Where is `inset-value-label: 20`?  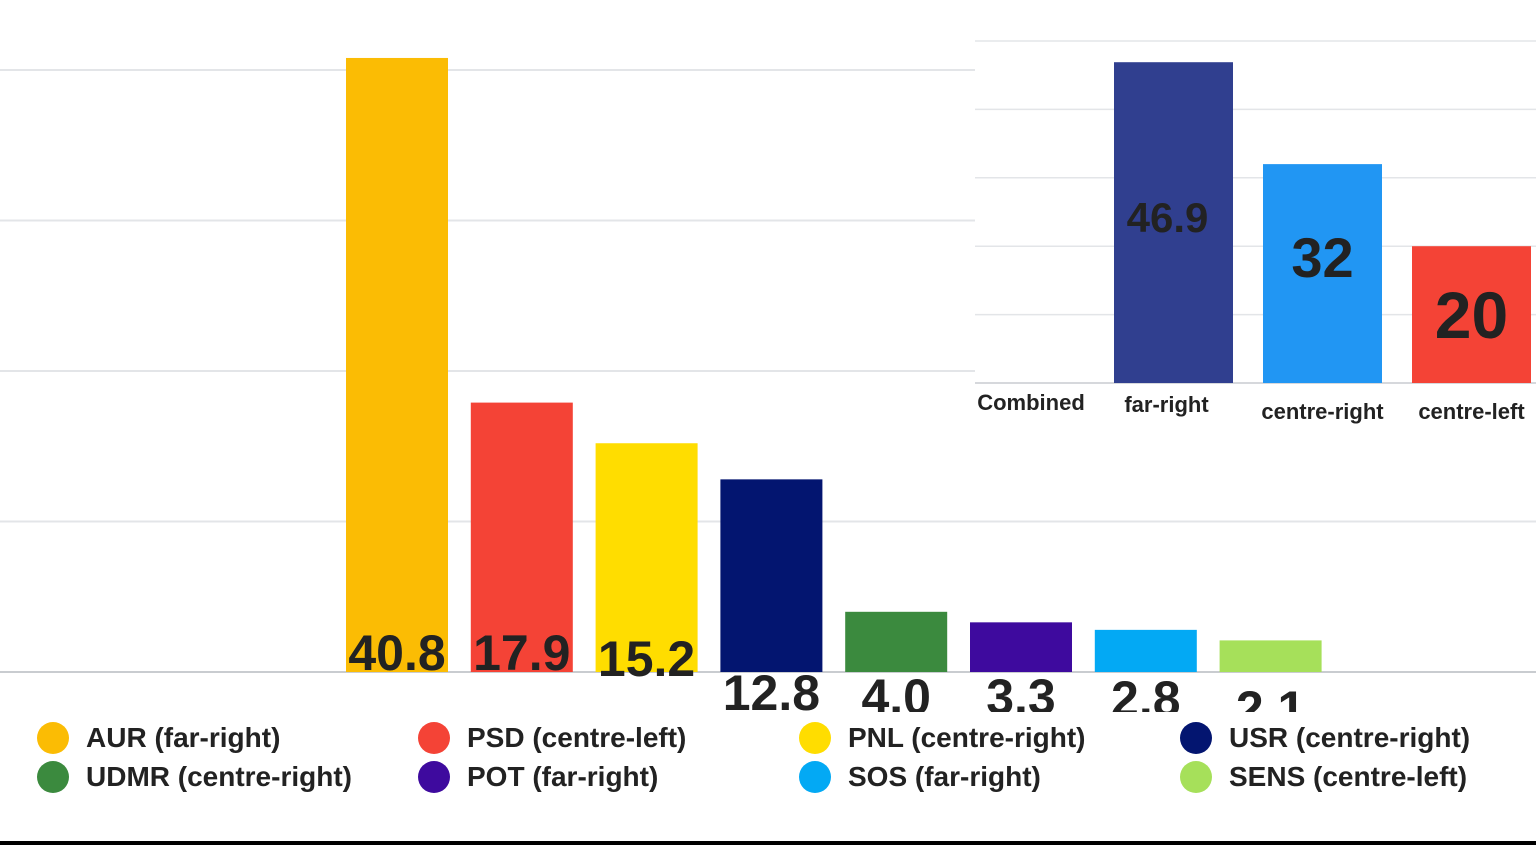 inset-value-label: 20 is located at coordinates (1471, 315).